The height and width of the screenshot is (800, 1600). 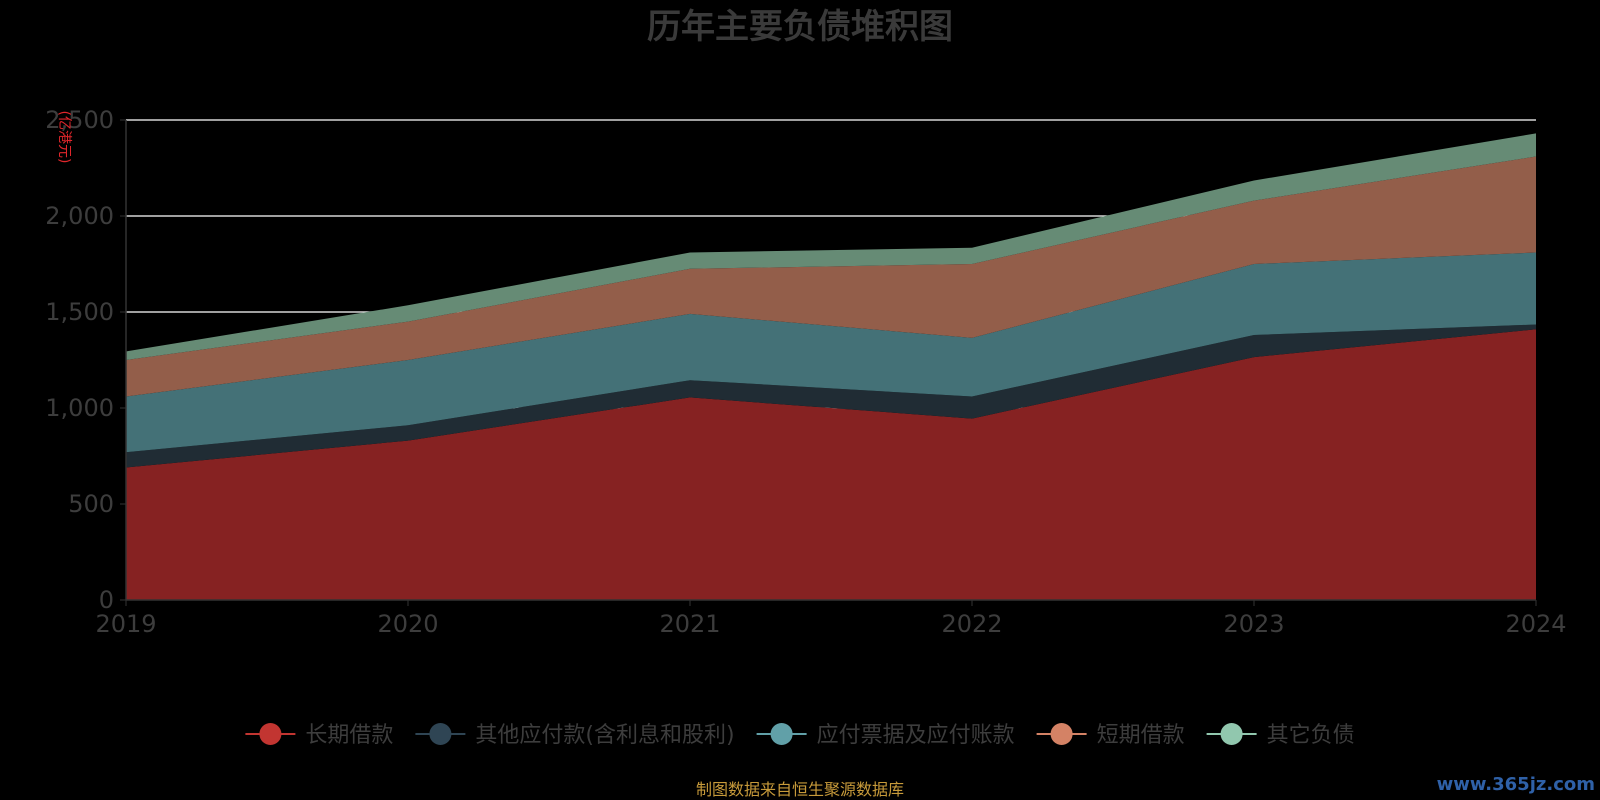 What do you see at coordinates (64, 137) in the screenshot?
I see `y-unit-label: (亿港元)` at bounding box center [64, 137].